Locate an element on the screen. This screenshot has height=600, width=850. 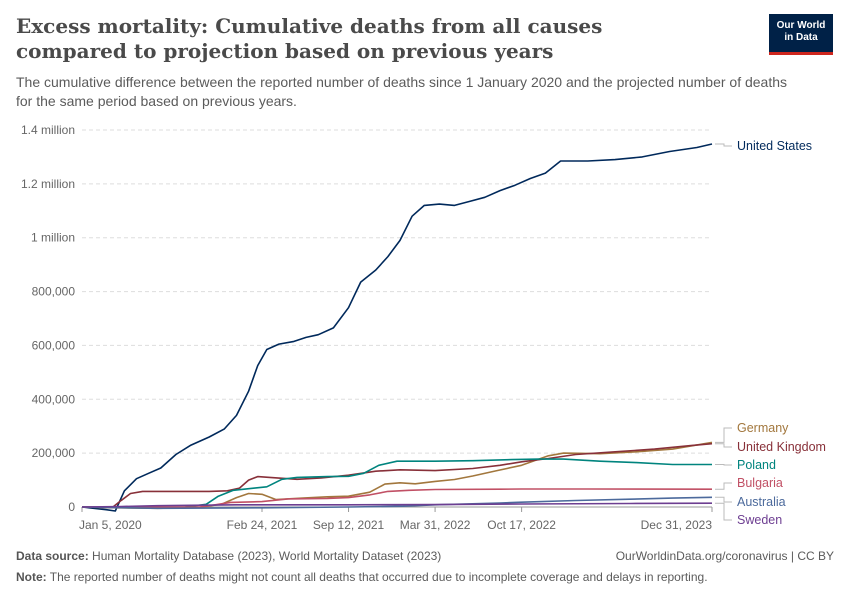
x-tick-label: Feb 24, 2021 is located at coordinates (262, 525).